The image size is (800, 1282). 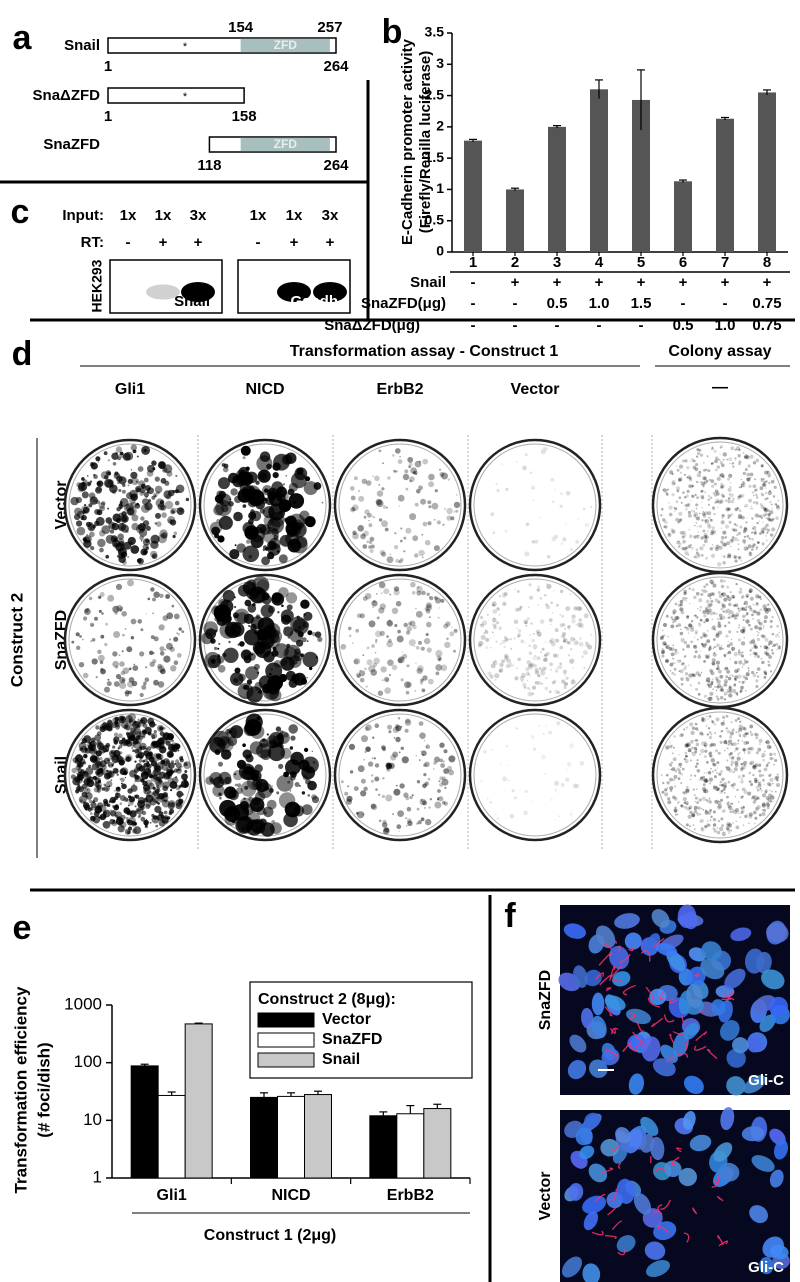 I want to click on micrograph, so click(x=675, y=1194).